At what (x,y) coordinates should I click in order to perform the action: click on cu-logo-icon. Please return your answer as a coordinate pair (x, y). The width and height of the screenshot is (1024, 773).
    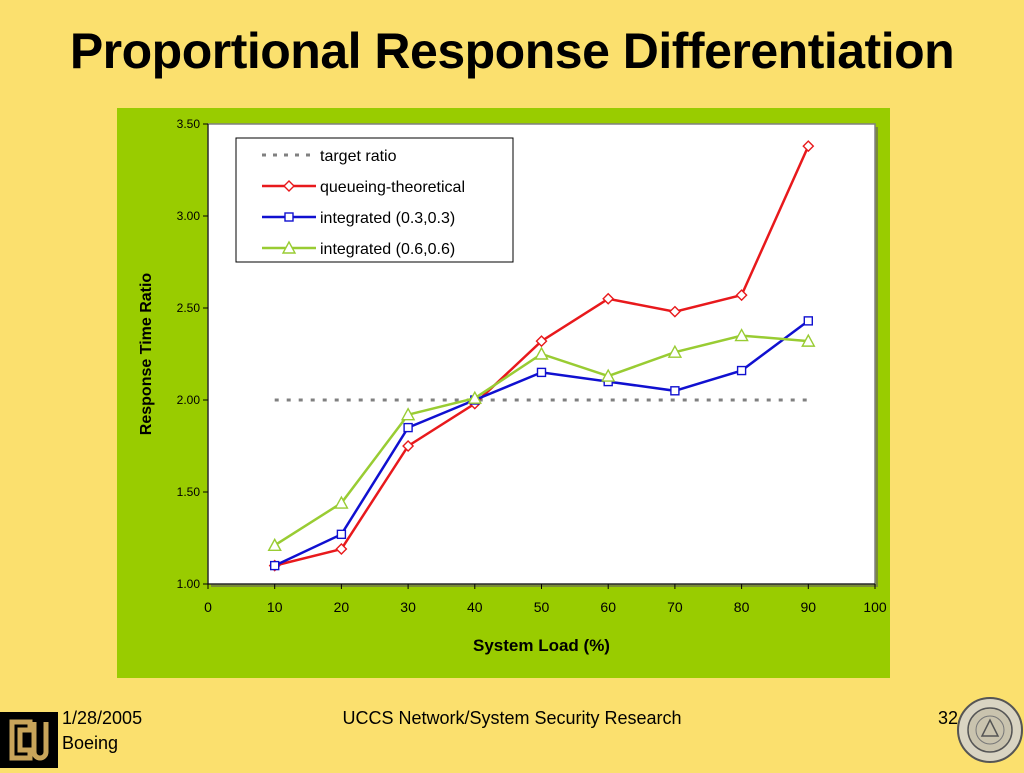
    Looking at the image, I should click on (29, 740).